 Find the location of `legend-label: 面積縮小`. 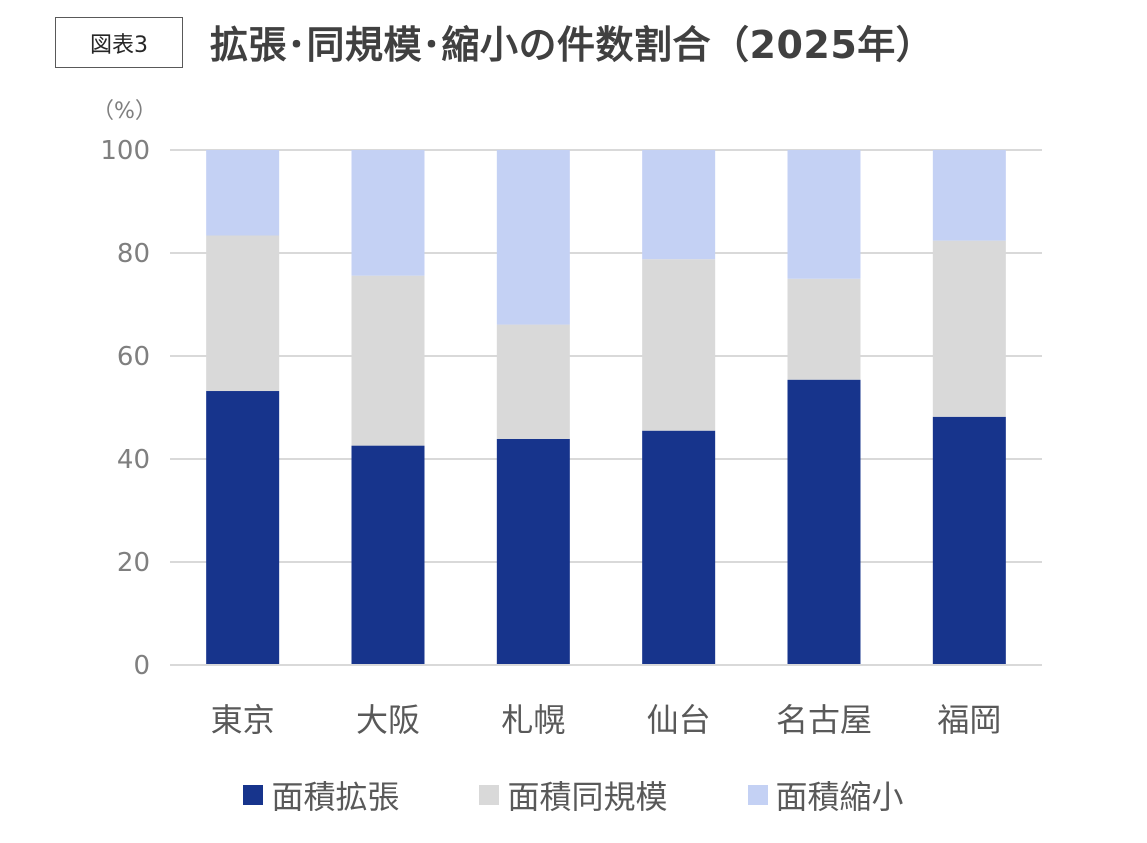

legend-label: 面積縮小 is located at coordinates (839, 797).